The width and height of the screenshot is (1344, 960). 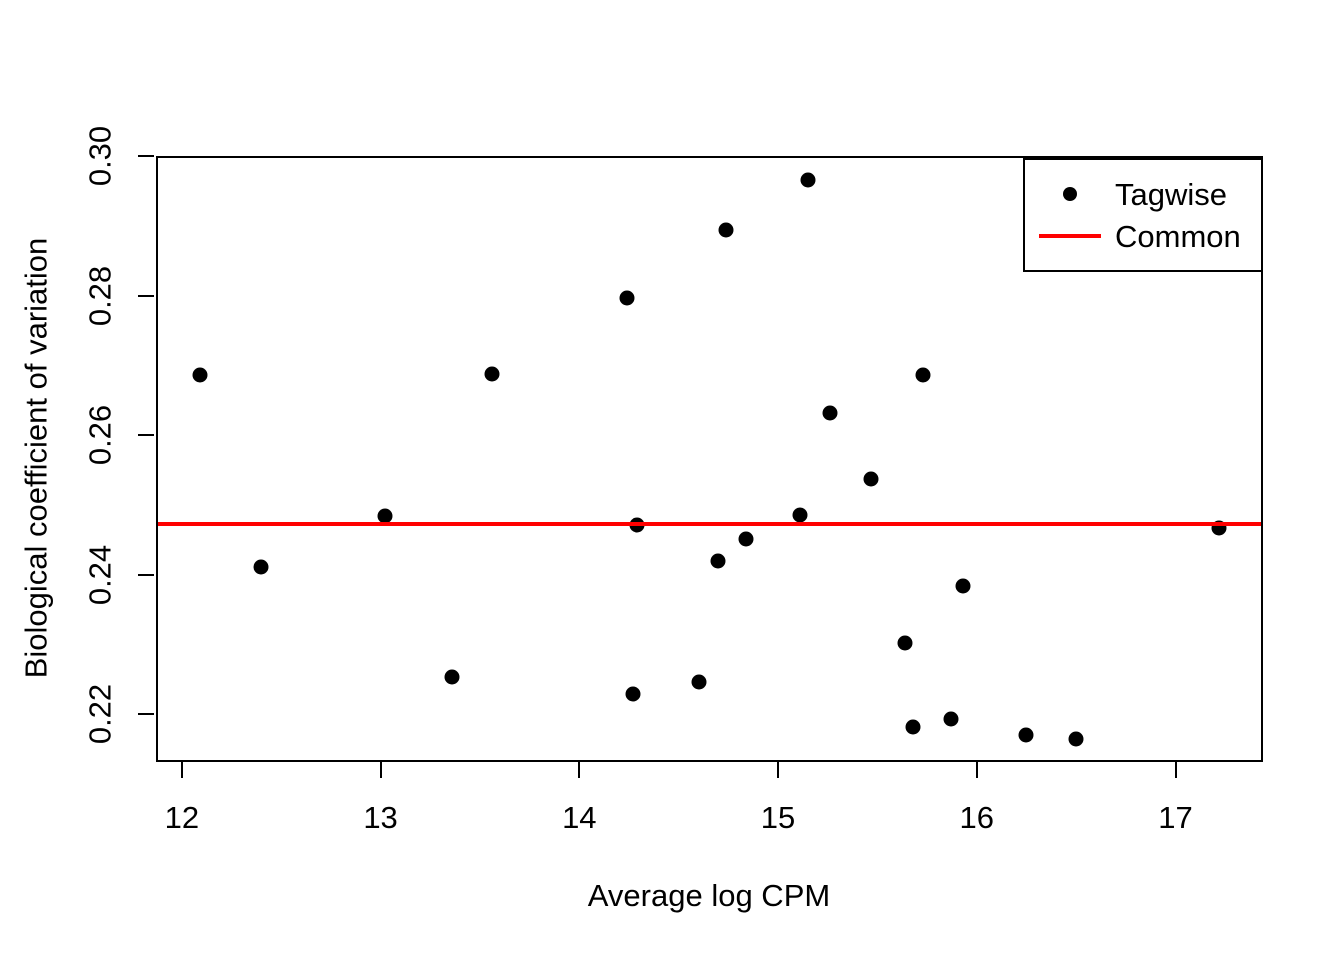 I want to click on x-axis-tick-label: 13, so click(x=380, y=817).